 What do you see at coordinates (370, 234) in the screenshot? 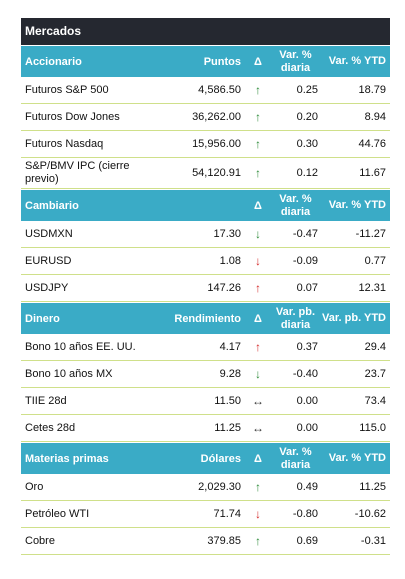
I see `row-var-ytd: -11.27` at bounding box center [370, 234].